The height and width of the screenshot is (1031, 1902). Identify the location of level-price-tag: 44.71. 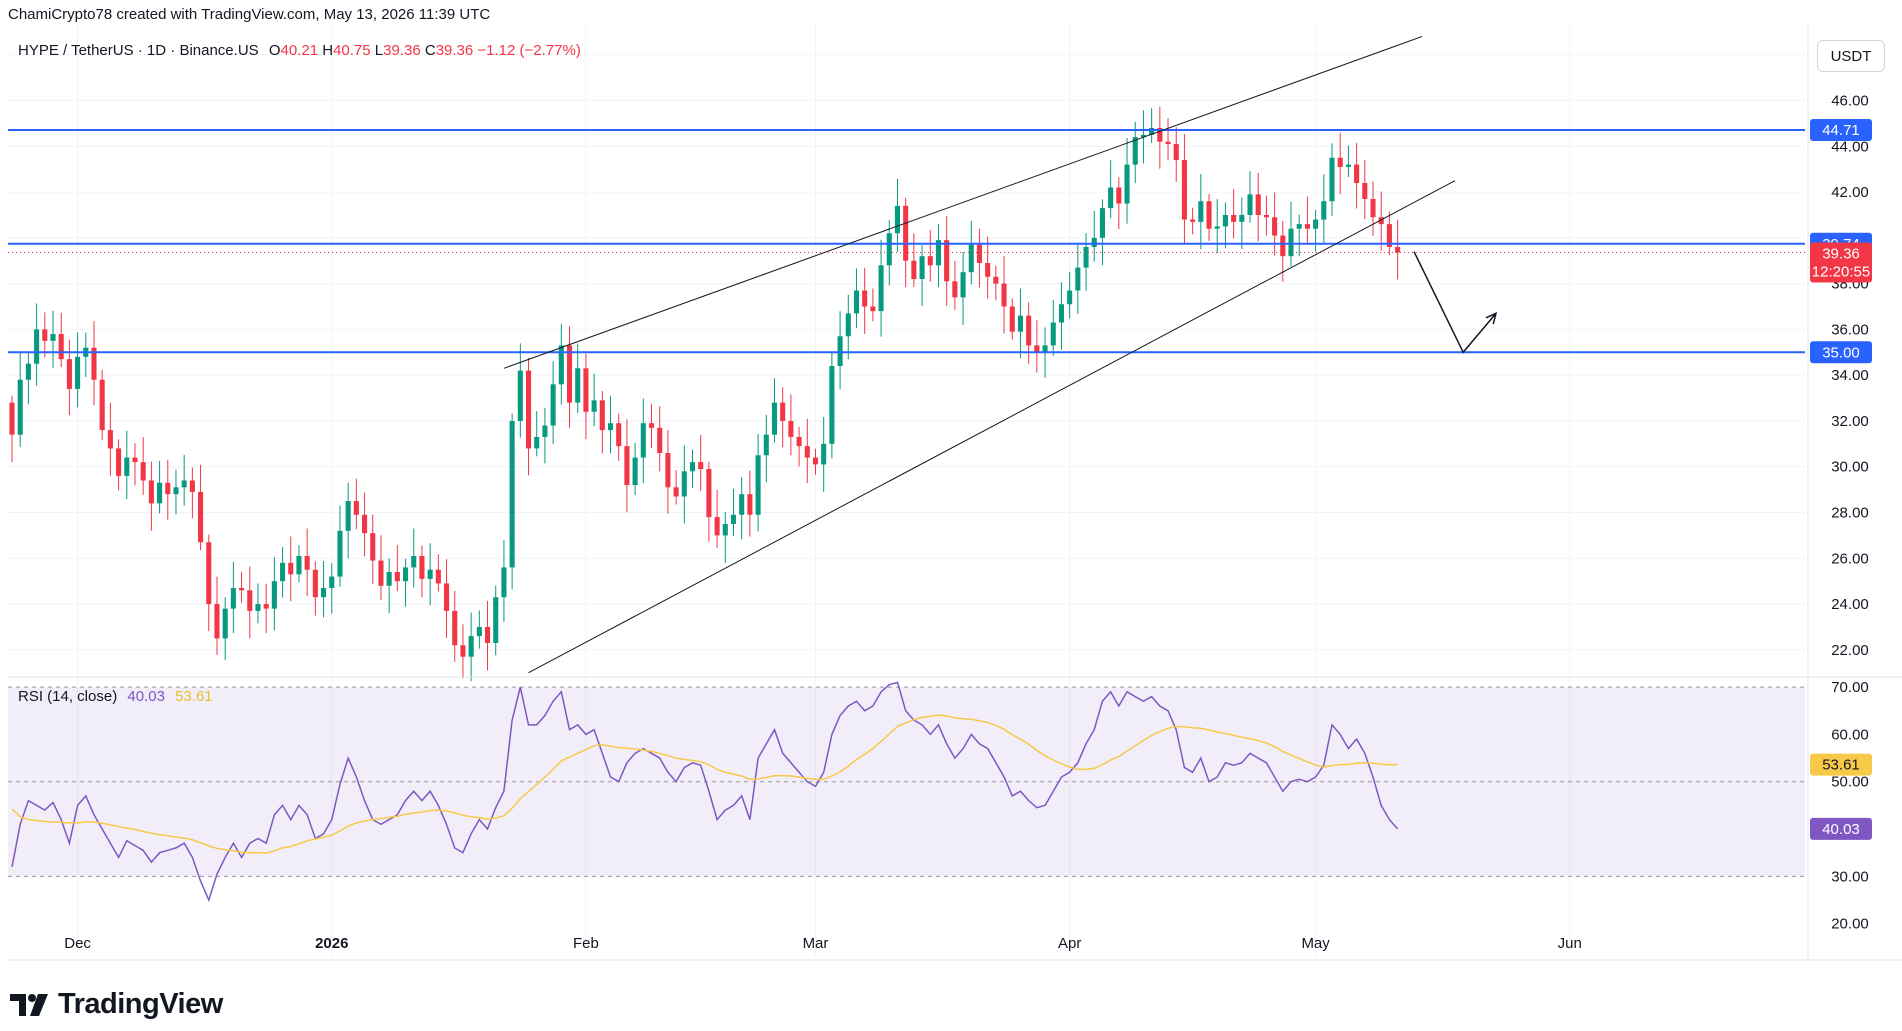
(1841, 130).